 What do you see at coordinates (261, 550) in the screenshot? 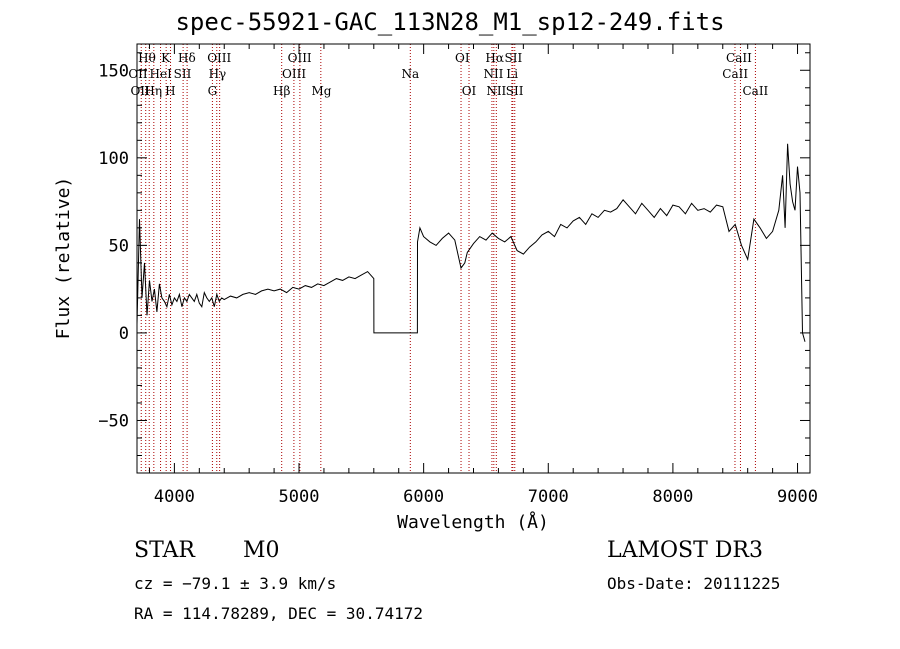
I see `subclass-label: M0` at bounding box center [261, 550].